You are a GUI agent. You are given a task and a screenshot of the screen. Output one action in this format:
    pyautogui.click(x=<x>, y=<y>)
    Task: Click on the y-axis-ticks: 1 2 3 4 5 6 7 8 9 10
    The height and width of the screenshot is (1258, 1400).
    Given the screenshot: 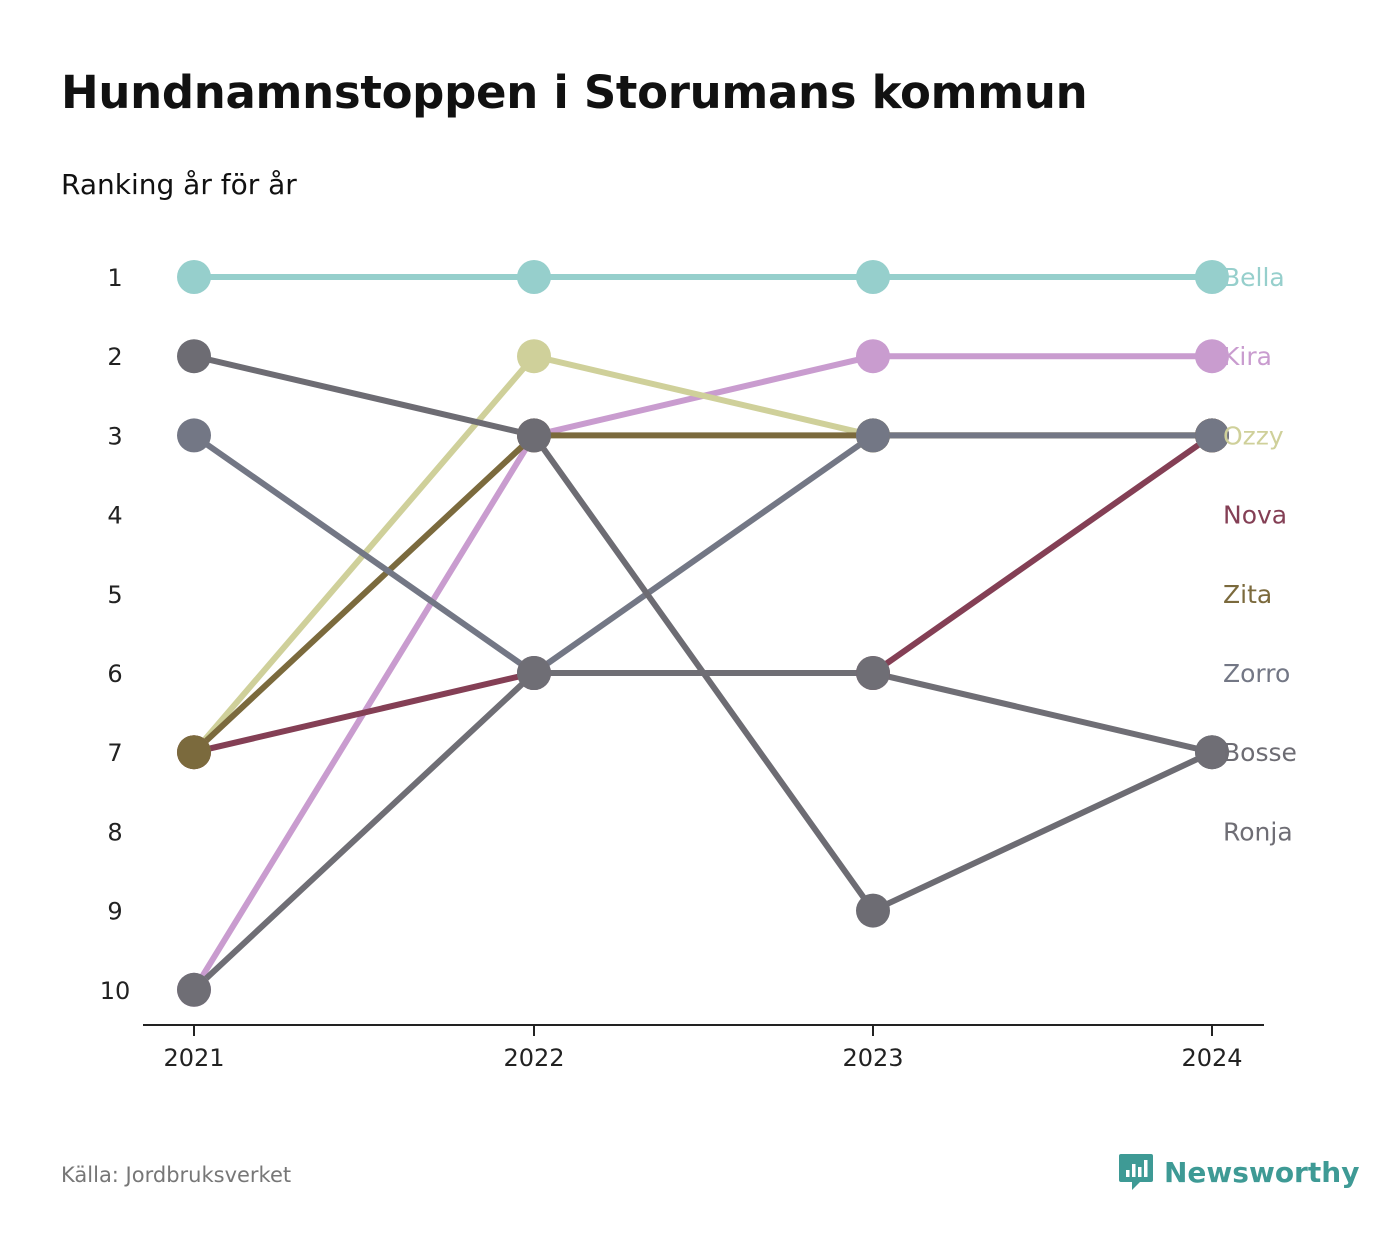 What is the action you would take?
    pyautogui.click(x=115, y=634)
    